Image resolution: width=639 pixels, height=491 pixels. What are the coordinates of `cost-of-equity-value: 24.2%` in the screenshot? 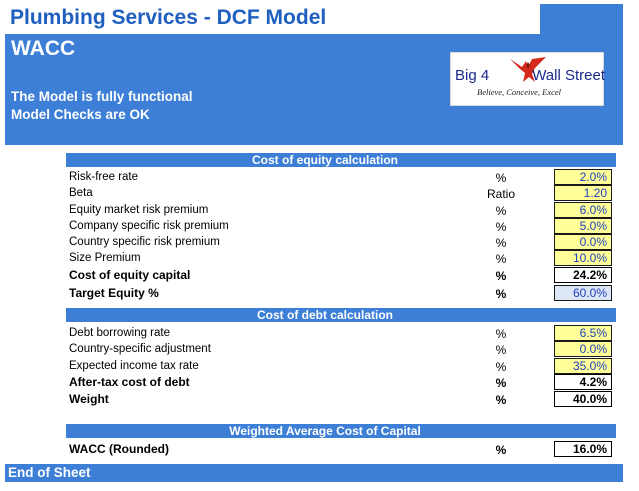 It's located at (583, 275).